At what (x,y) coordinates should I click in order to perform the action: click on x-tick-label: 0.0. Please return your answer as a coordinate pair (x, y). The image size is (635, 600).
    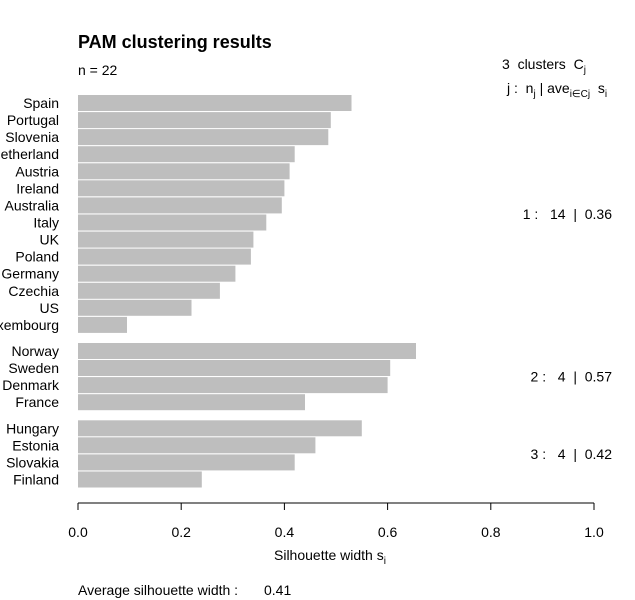
    Looking at the image, I should click on (78, 532).